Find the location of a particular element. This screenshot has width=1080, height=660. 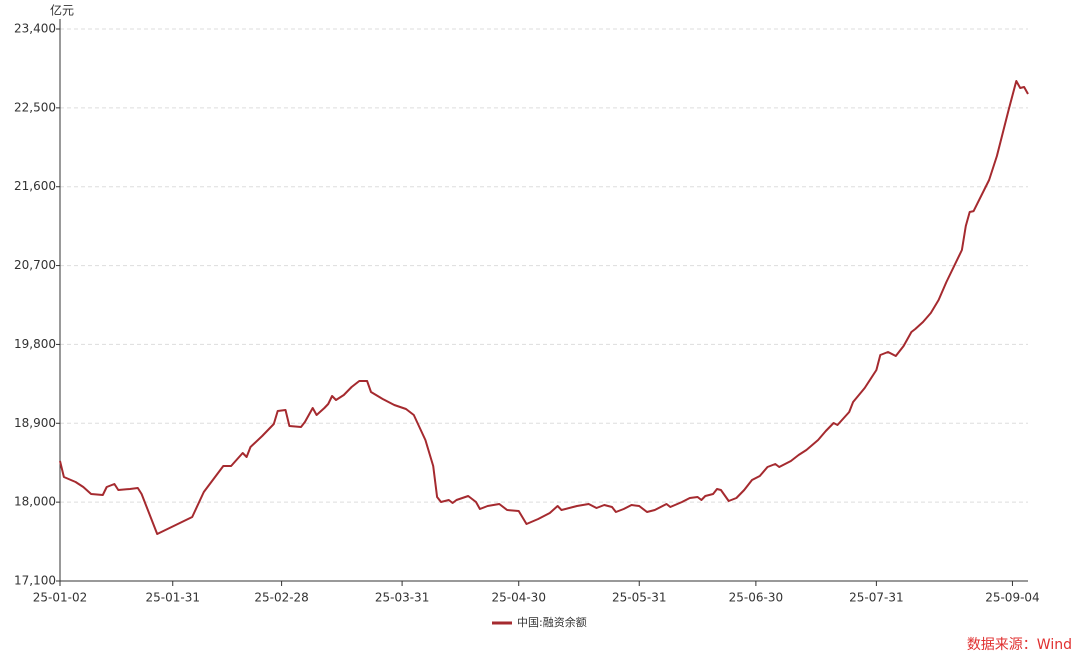

y-tick-label: 22,500 is located at coordinates (35, 107).